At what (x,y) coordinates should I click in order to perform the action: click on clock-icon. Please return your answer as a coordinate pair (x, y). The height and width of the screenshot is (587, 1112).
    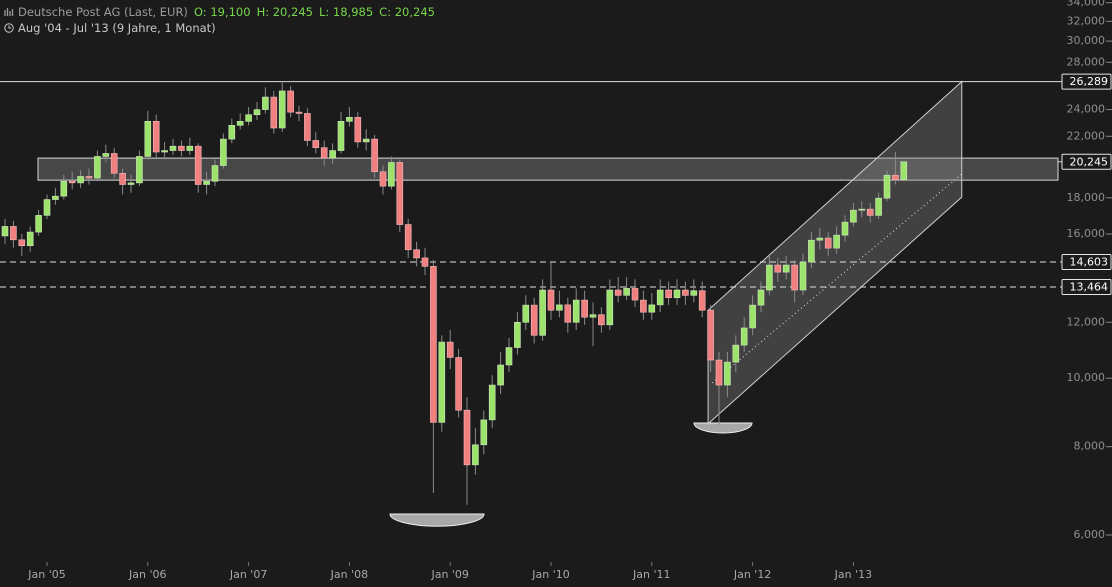
    Looking at the image, I should click on (9, 28).